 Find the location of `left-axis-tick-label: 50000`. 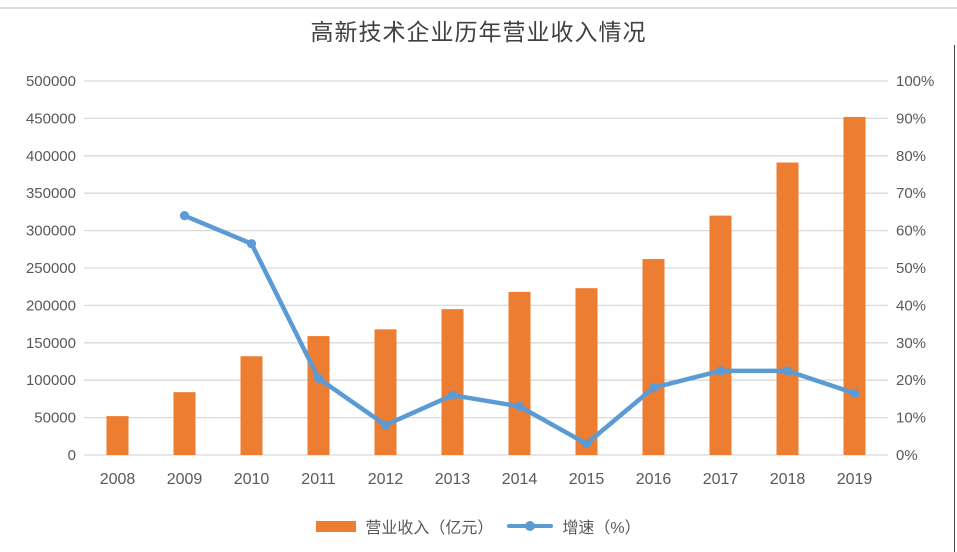

left-axis-tick-label: 50000 is located at coordinates (55, 418).